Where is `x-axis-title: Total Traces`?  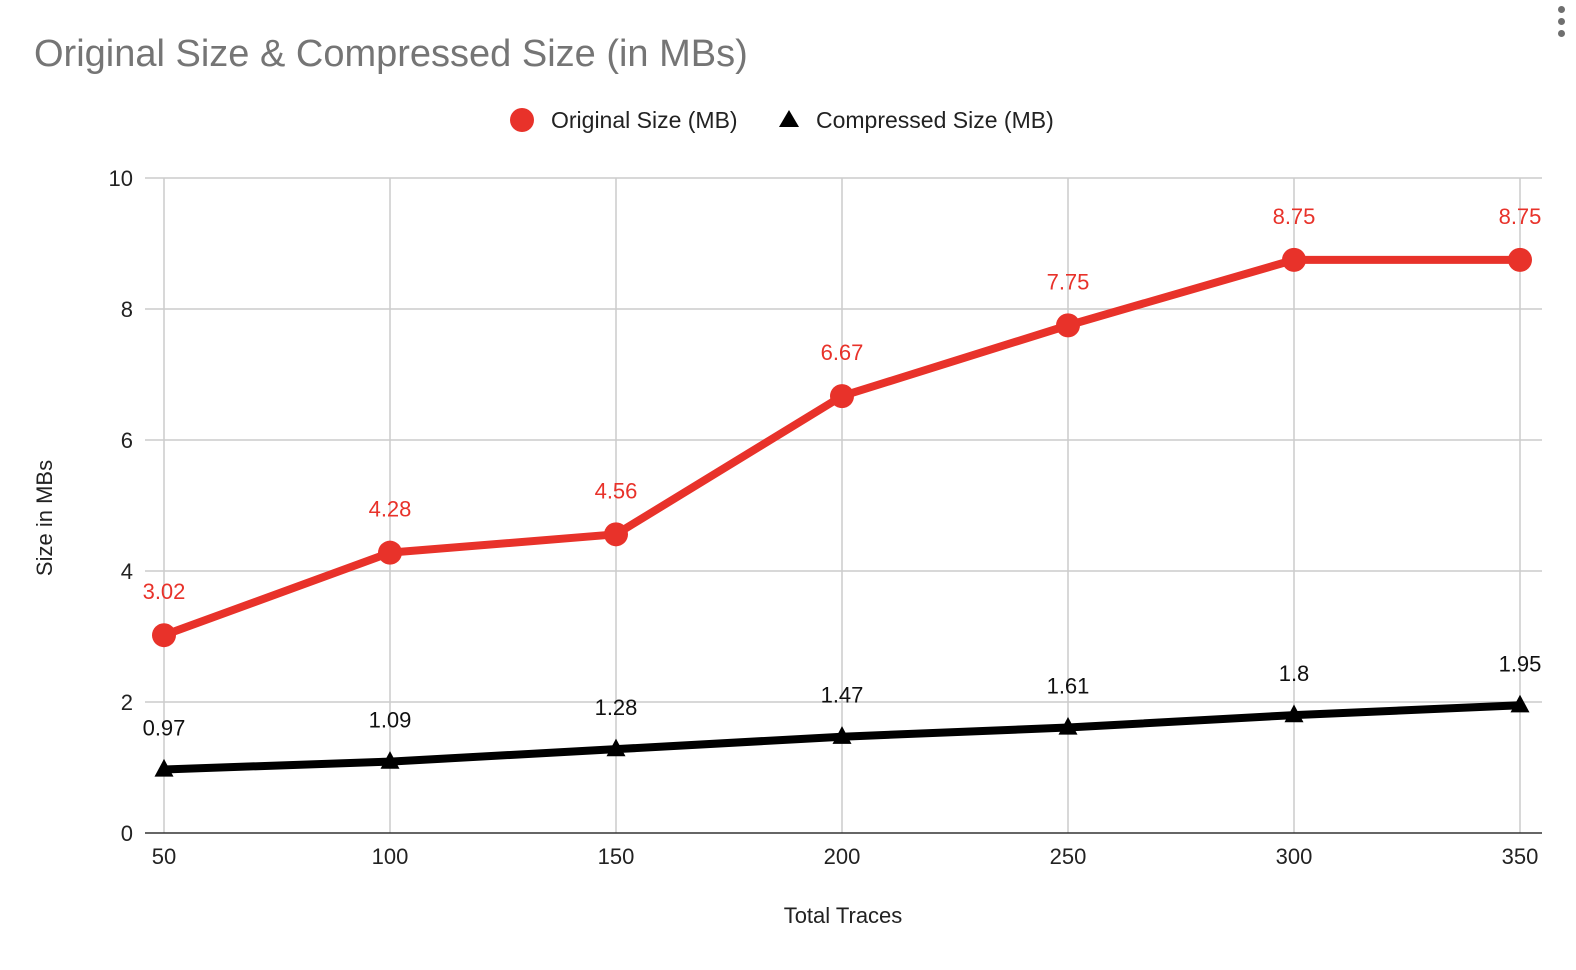 x-axis-title: Total Traces is located at coordinates (843, 915).